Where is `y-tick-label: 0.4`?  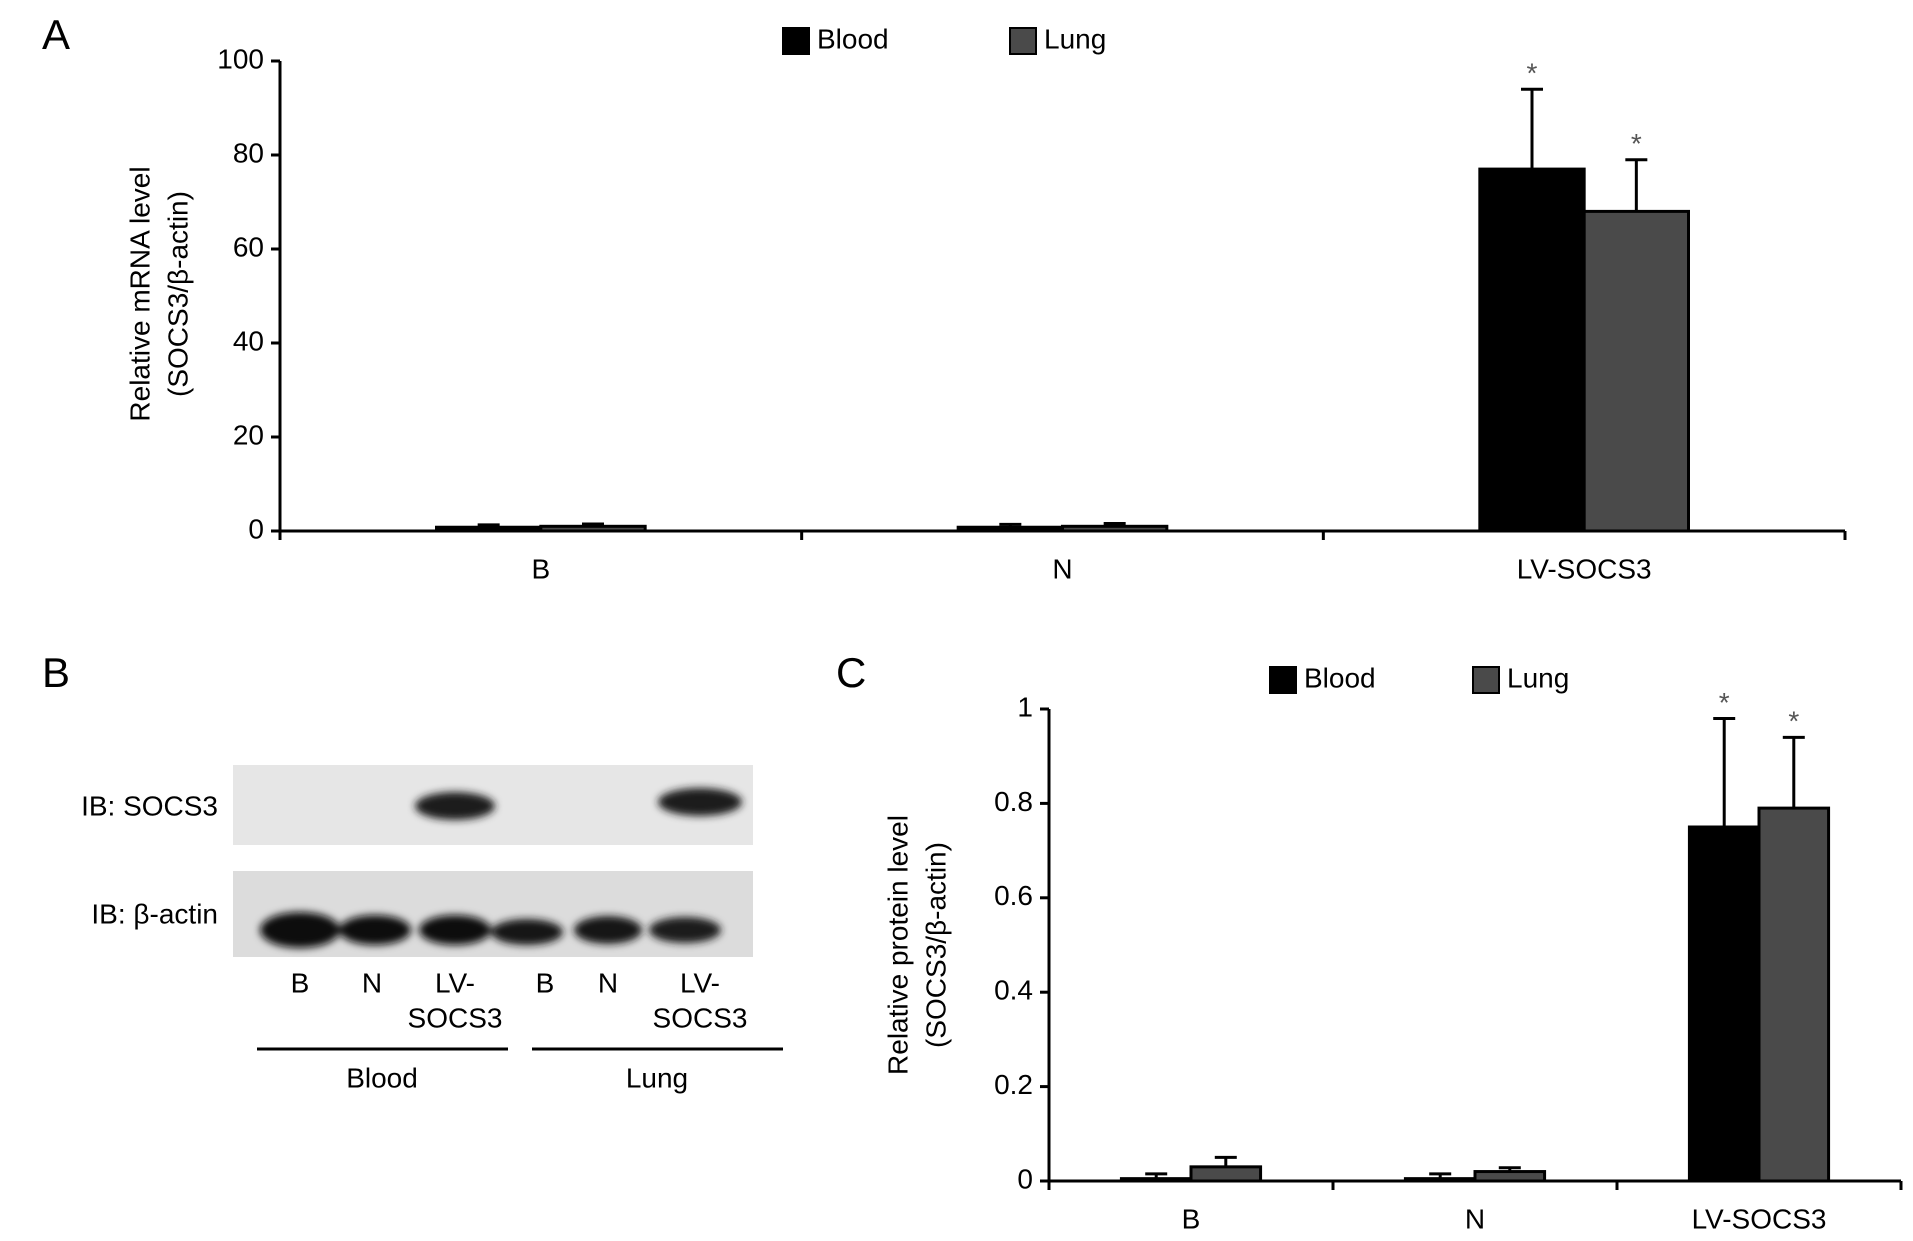 y-tick-label: 0.4 is located at coordinates (1013, 990).